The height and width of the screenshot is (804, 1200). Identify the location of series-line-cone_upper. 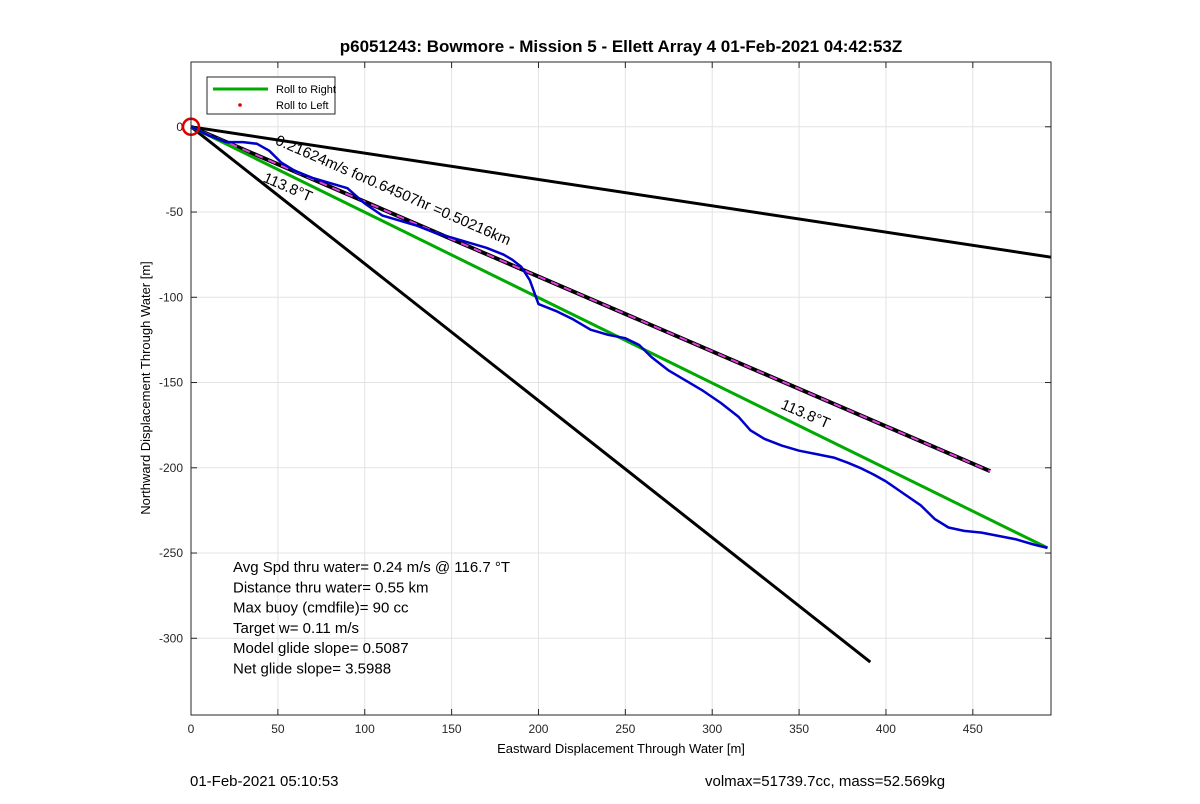
(621, 192).